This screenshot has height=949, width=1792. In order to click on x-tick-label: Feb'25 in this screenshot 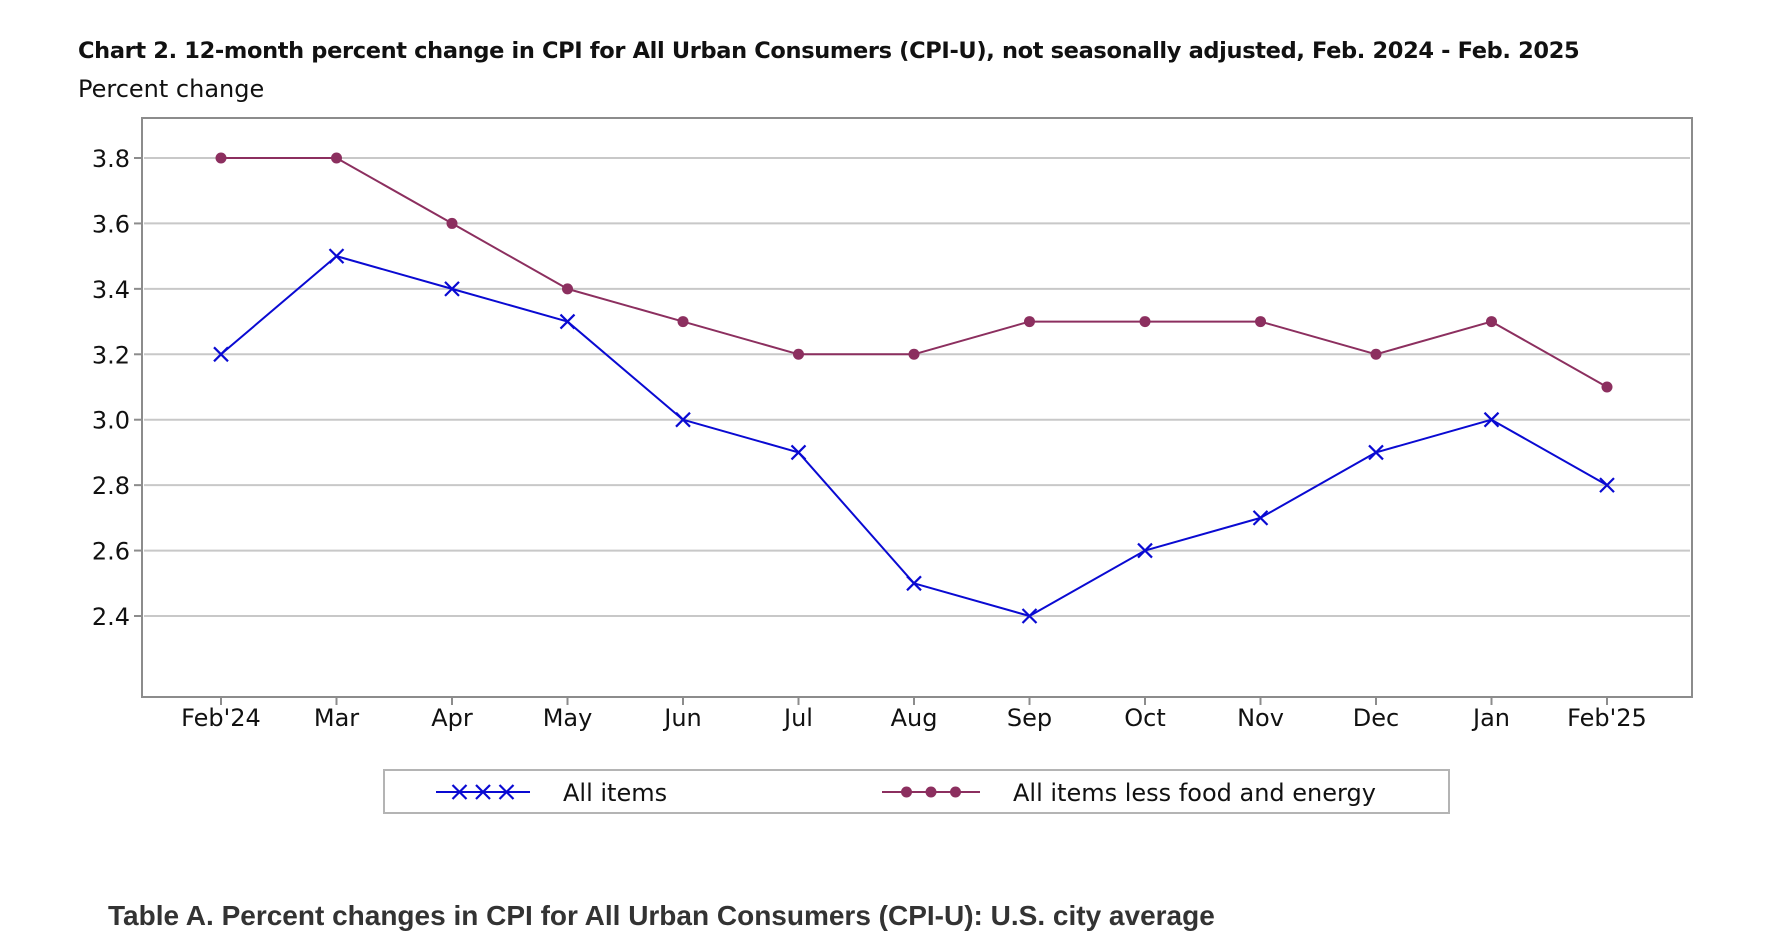, I will do `click(1607, 718)`.